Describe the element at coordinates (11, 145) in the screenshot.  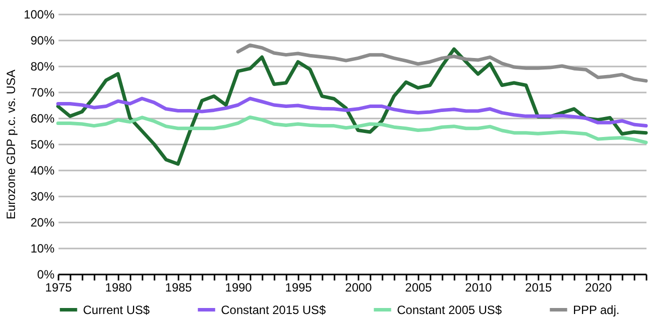
I see `y-axis-title: Eurozone GDP p.c. vs. USA` at that location.